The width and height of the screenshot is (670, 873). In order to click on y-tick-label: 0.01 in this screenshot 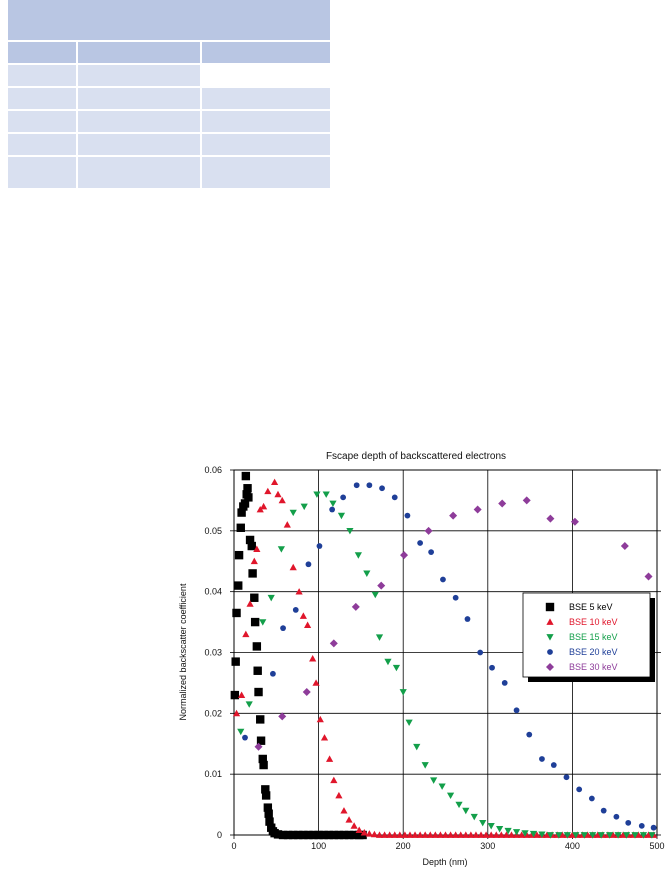, I will do `click(213, 774)`.